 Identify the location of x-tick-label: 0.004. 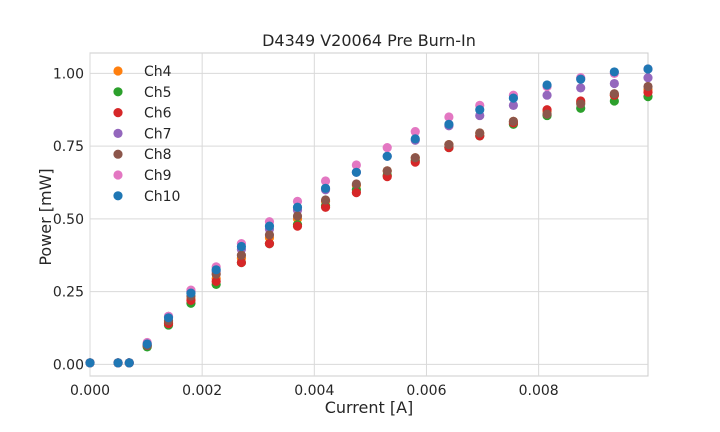
(314, 391).